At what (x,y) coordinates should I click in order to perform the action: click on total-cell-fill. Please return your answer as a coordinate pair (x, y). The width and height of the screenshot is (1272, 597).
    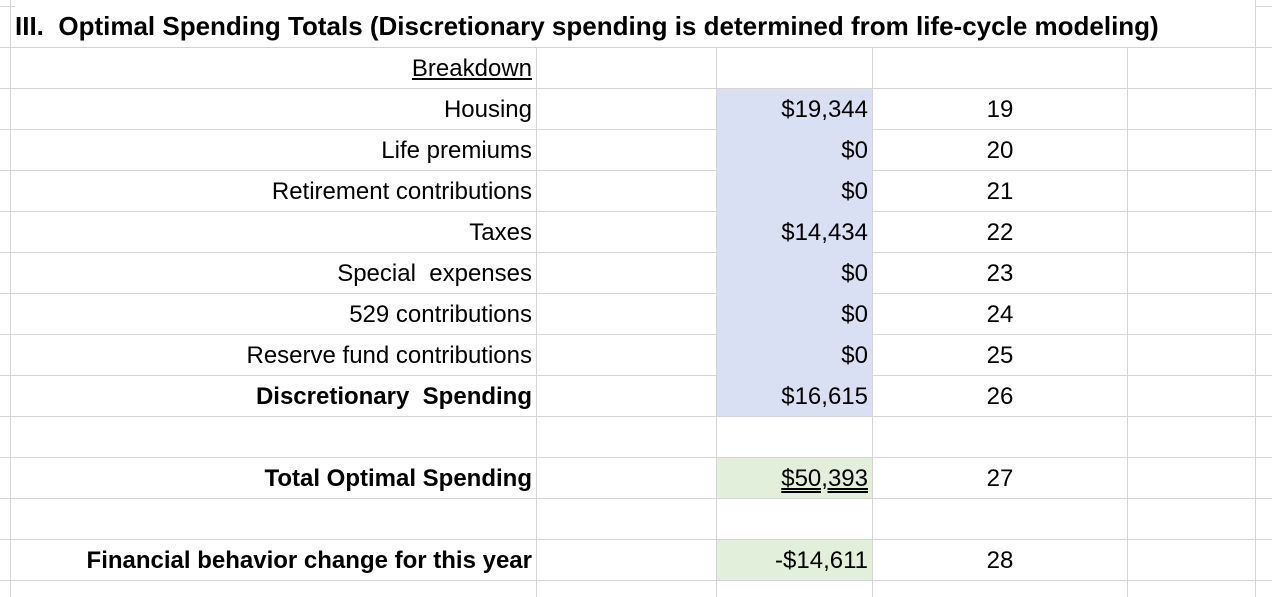
    Looking at the image, I should click on (794, 478).